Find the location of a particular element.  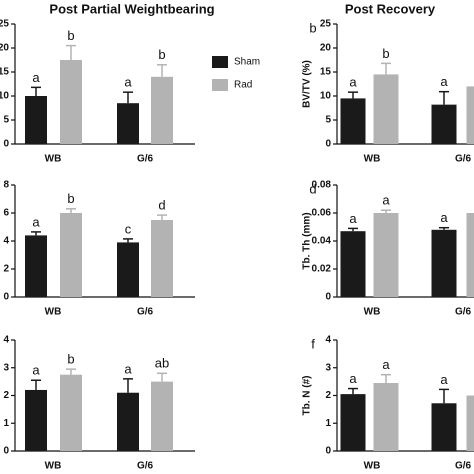

panel-label: b is located at coordinates (312, 27).